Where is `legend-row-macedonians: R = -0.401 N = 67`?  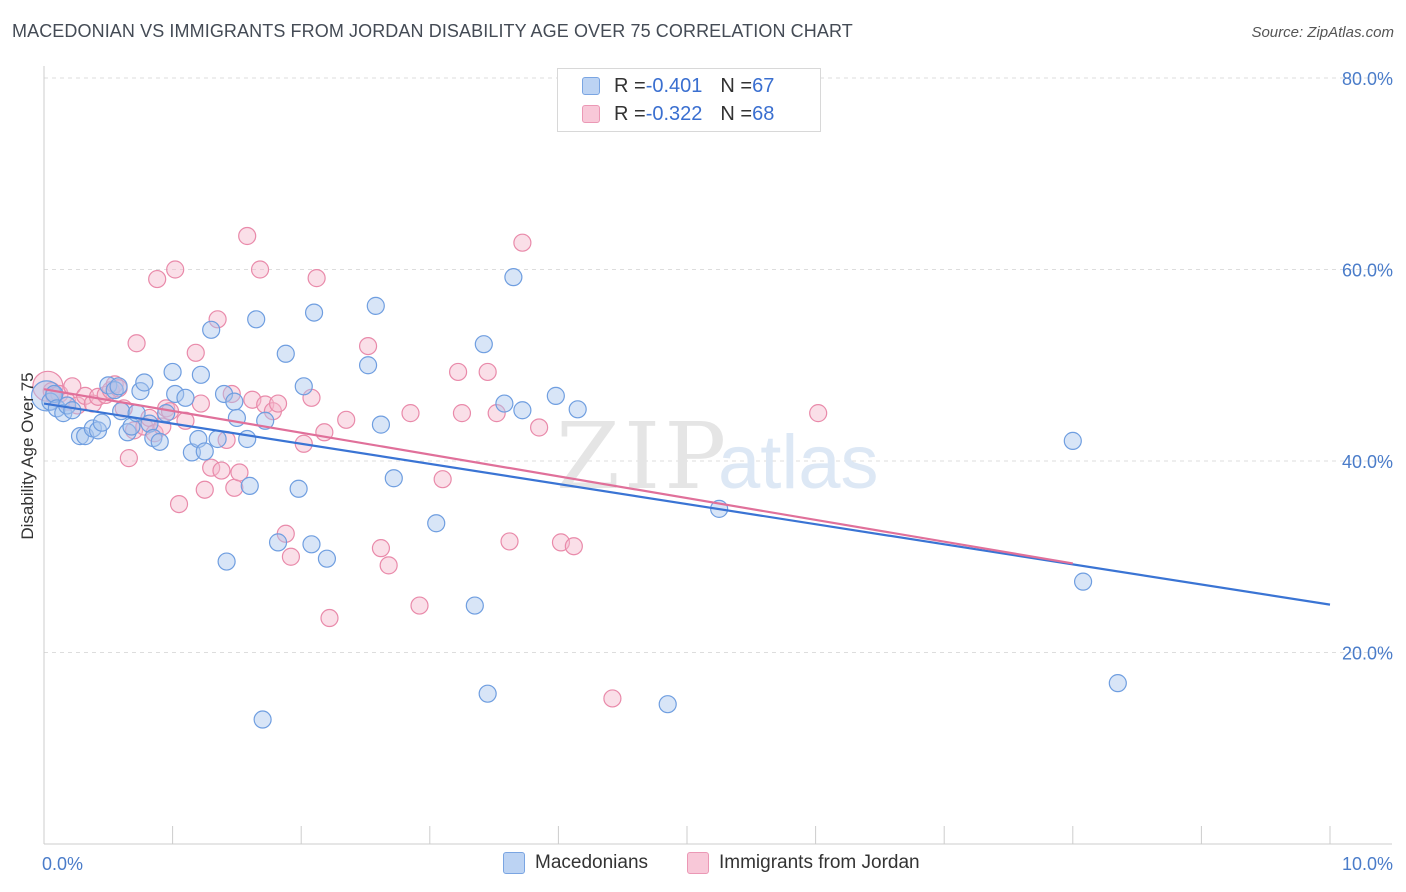
legend-row-macedonians: R = -0.401 N = 67 is located at coordinates (678, 86).